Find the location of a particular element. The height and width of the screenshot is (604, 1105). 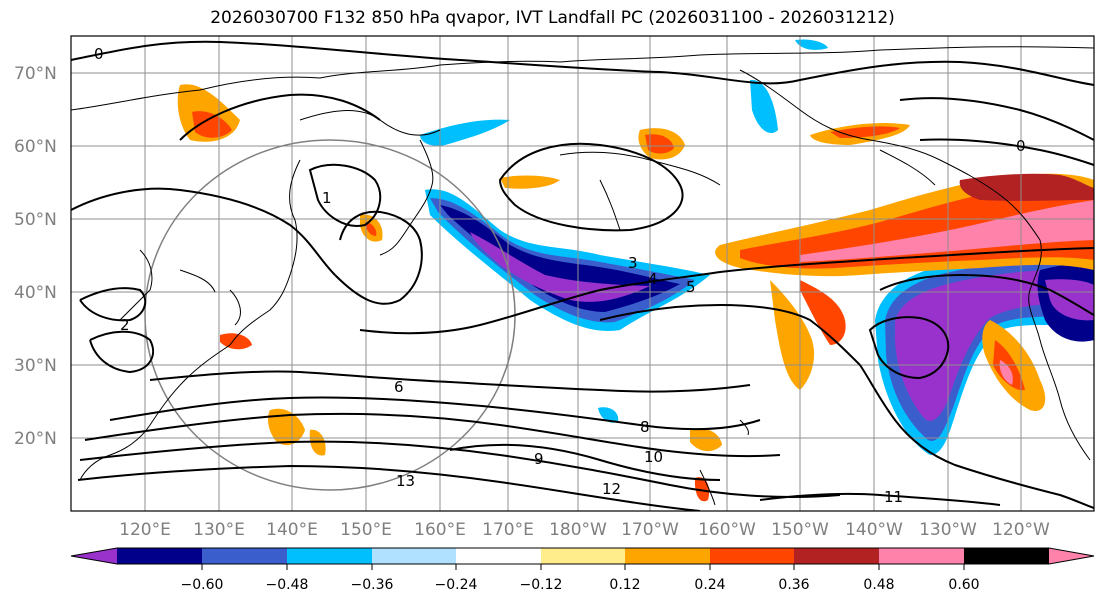

lat-label: 50°N is located at coordinates (35, 220).